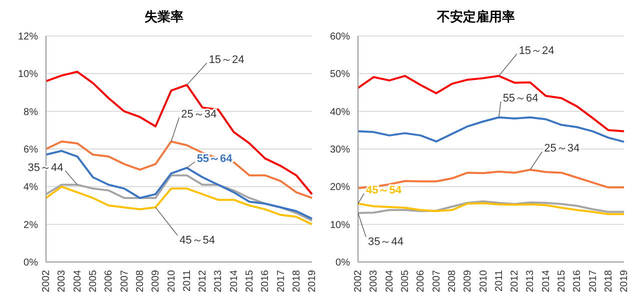 The height and width of the screenshot is (303, 640). What do you see at coordinates (164, 17) in the screenshot?
I see `chart-title: 失業率` at bounding box center [164, 17].